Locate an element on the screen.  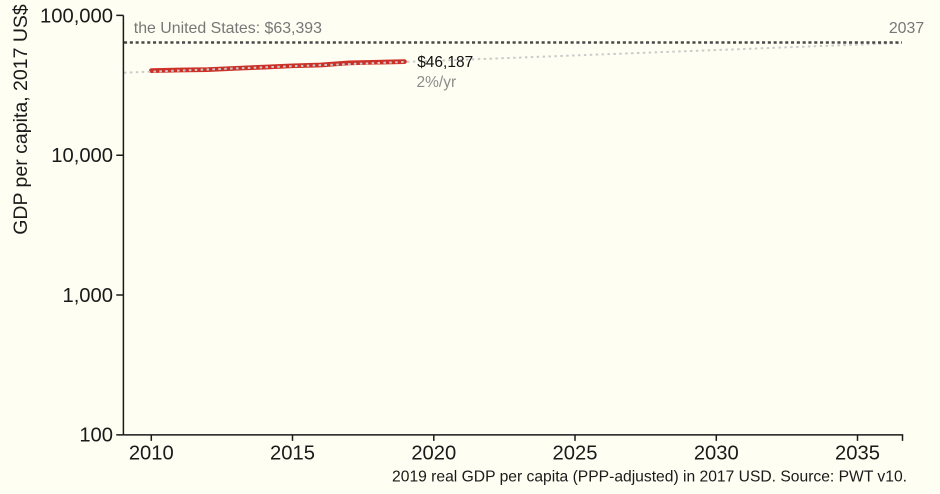
svg-text: GDP per capita, 2017 US$ is located at coordinates (21, 119).